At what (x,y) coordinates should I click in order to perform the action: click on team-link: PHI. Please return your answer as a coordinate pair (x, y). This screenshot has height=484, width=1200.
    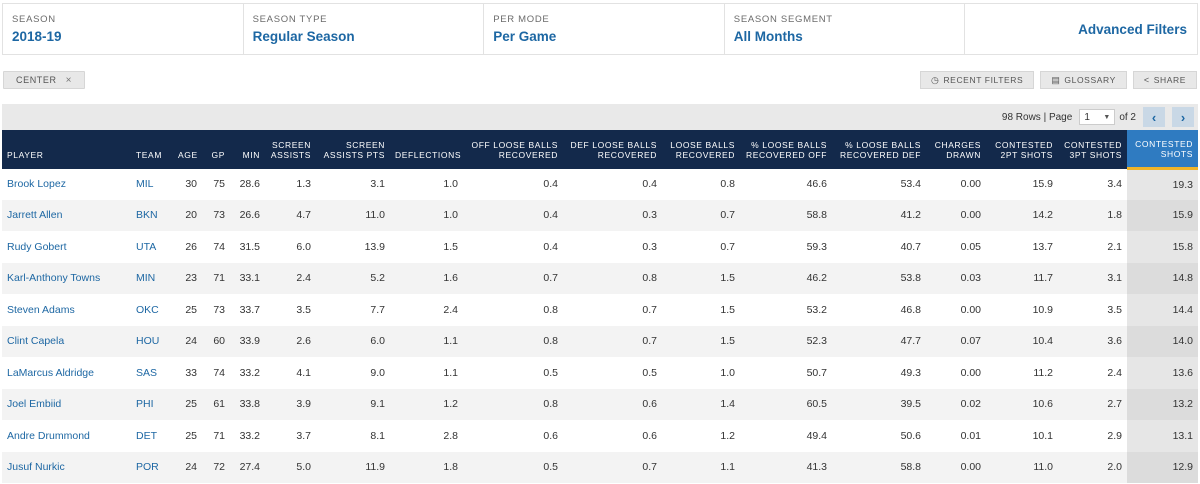
    Looking at the image, I should click on (152, 404).